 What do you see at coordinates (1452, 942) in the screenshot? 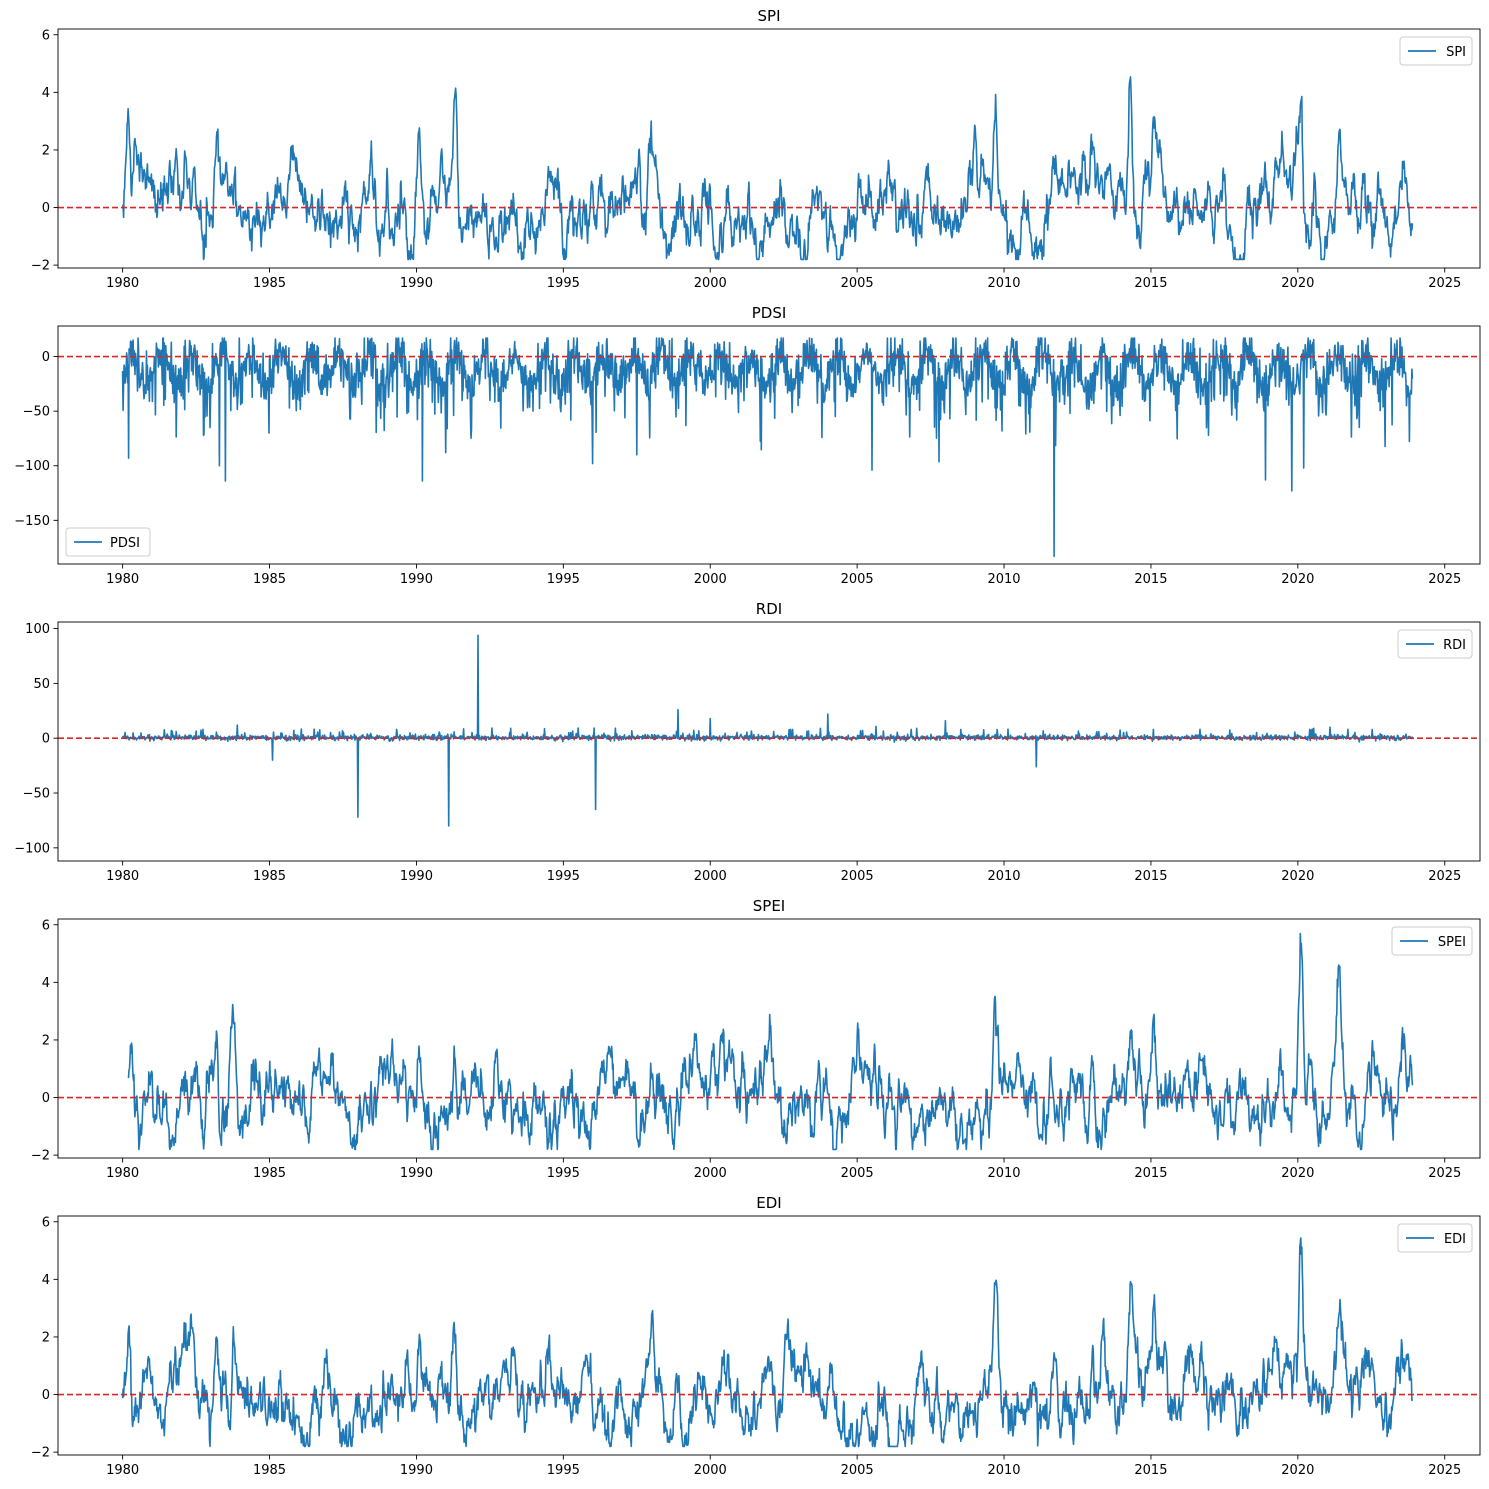
I see `legend-label: SPEI` at bounding box center [1452, 942].